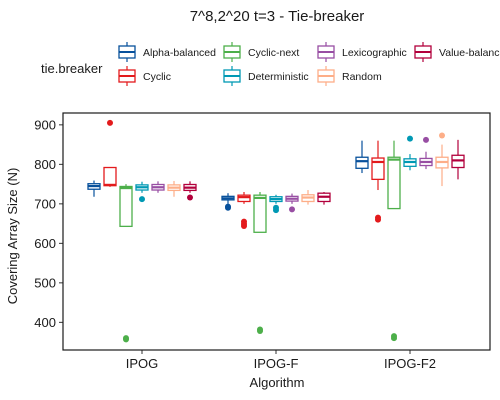  What do you see at coordinates (72, 68) in the screenshot?
I see `legend-title: tie.breaker` at bounding box center [72, 68].